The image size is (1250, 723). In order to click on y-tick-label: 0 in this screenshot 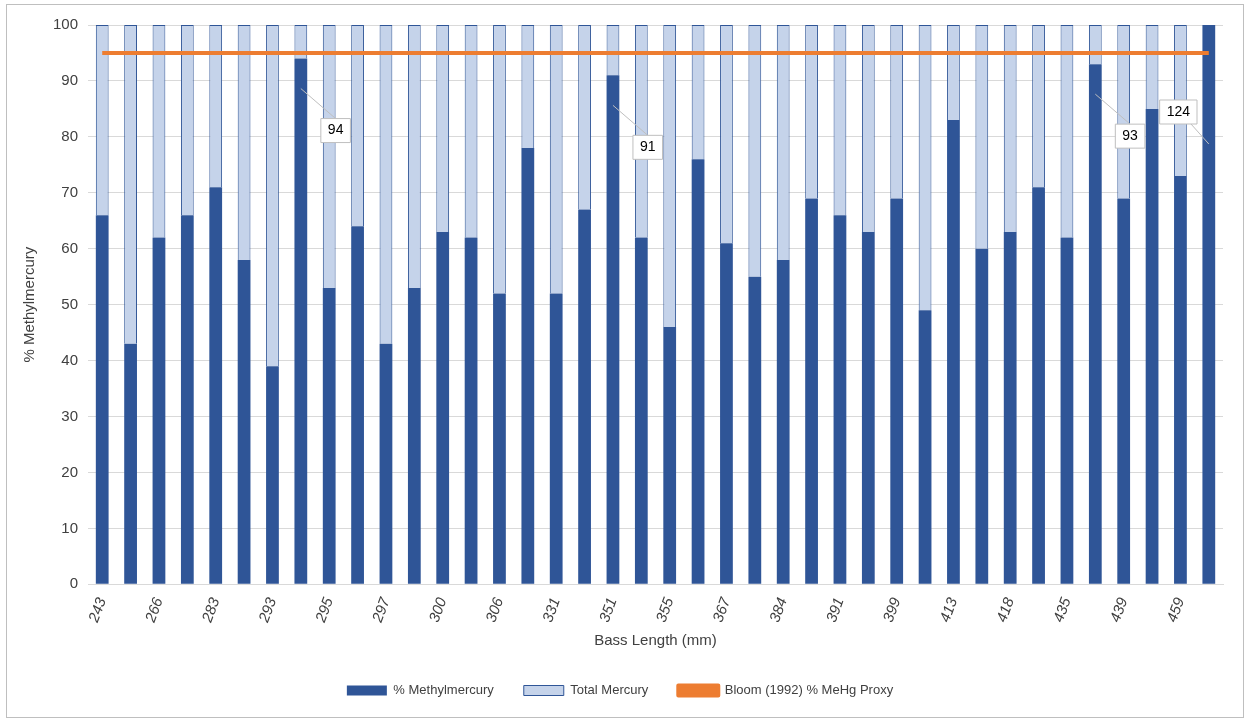, I will do `click(74, 583)`.